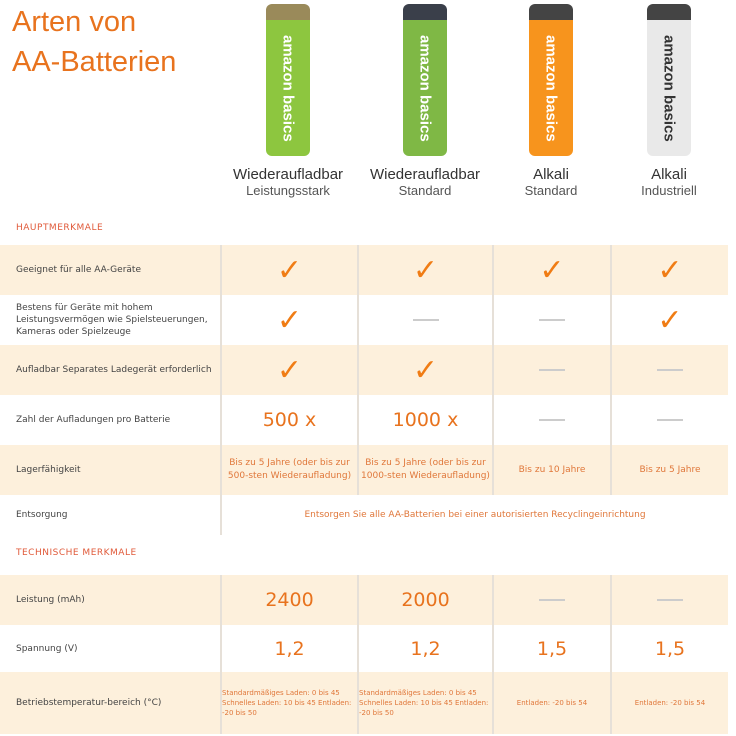 This screenshot has height=736, width=736. I want to click on table-cell: 2400, so click(288, 600).